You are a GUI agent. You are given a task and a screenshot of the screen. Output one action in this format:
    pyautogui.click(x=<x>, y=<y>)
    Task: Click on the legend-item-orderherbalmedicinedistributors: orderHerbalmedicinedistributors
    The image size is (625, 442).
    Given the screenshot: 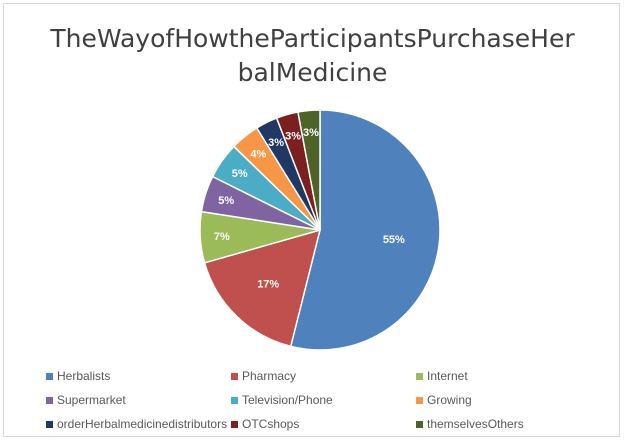 What is the action you would take?
    pyautogui.click(x=136, y=424)
    